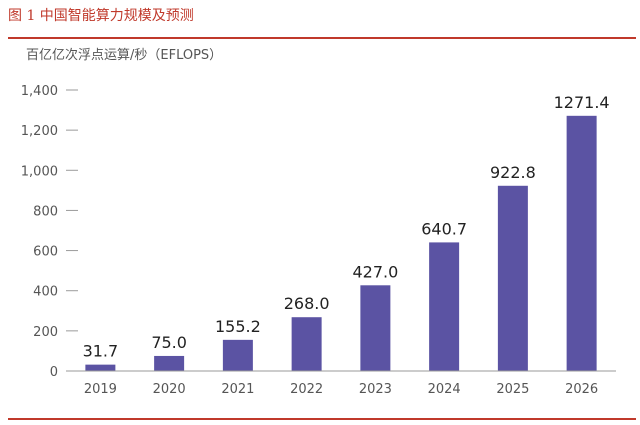  Describe the element at coordinates (169, 363) in the screenshot. I see `bar-2020` at that location.